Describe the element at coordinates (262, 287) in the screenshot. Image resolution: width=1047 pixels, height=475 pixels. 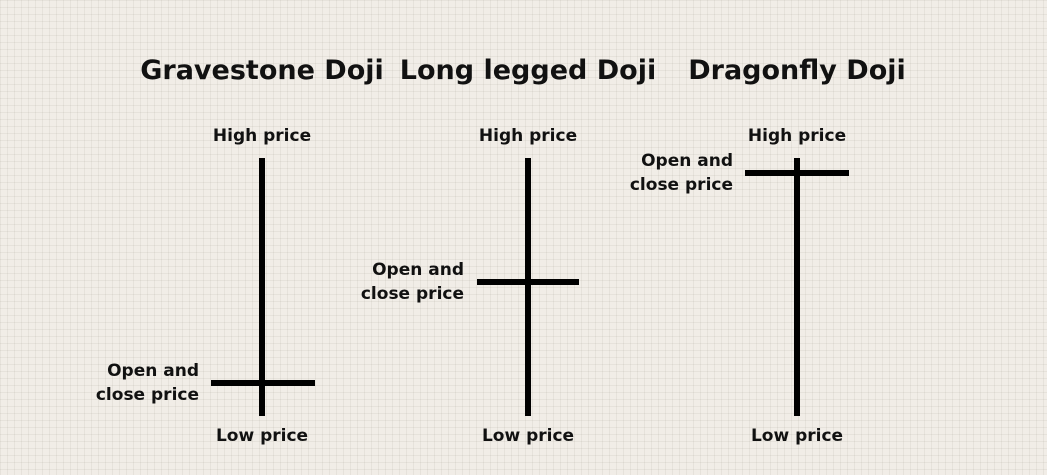
I see `gravestone-wick` at that location.